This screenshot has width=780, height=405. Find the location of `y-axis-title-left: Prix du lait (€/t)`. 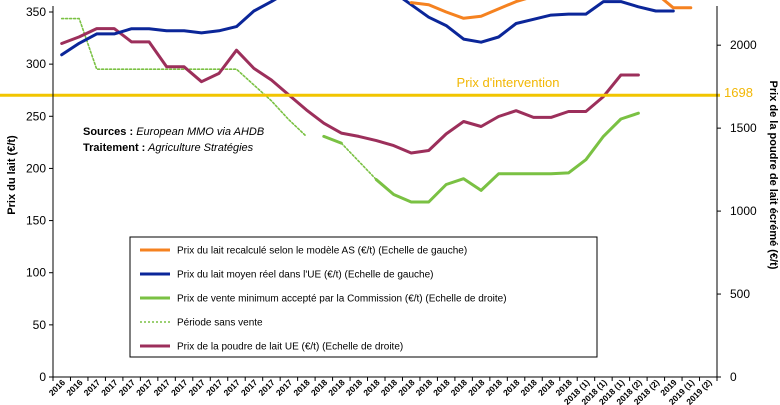

y-axis-title-left: Prix du lait (€/t) is located at coordinates (12, 175).